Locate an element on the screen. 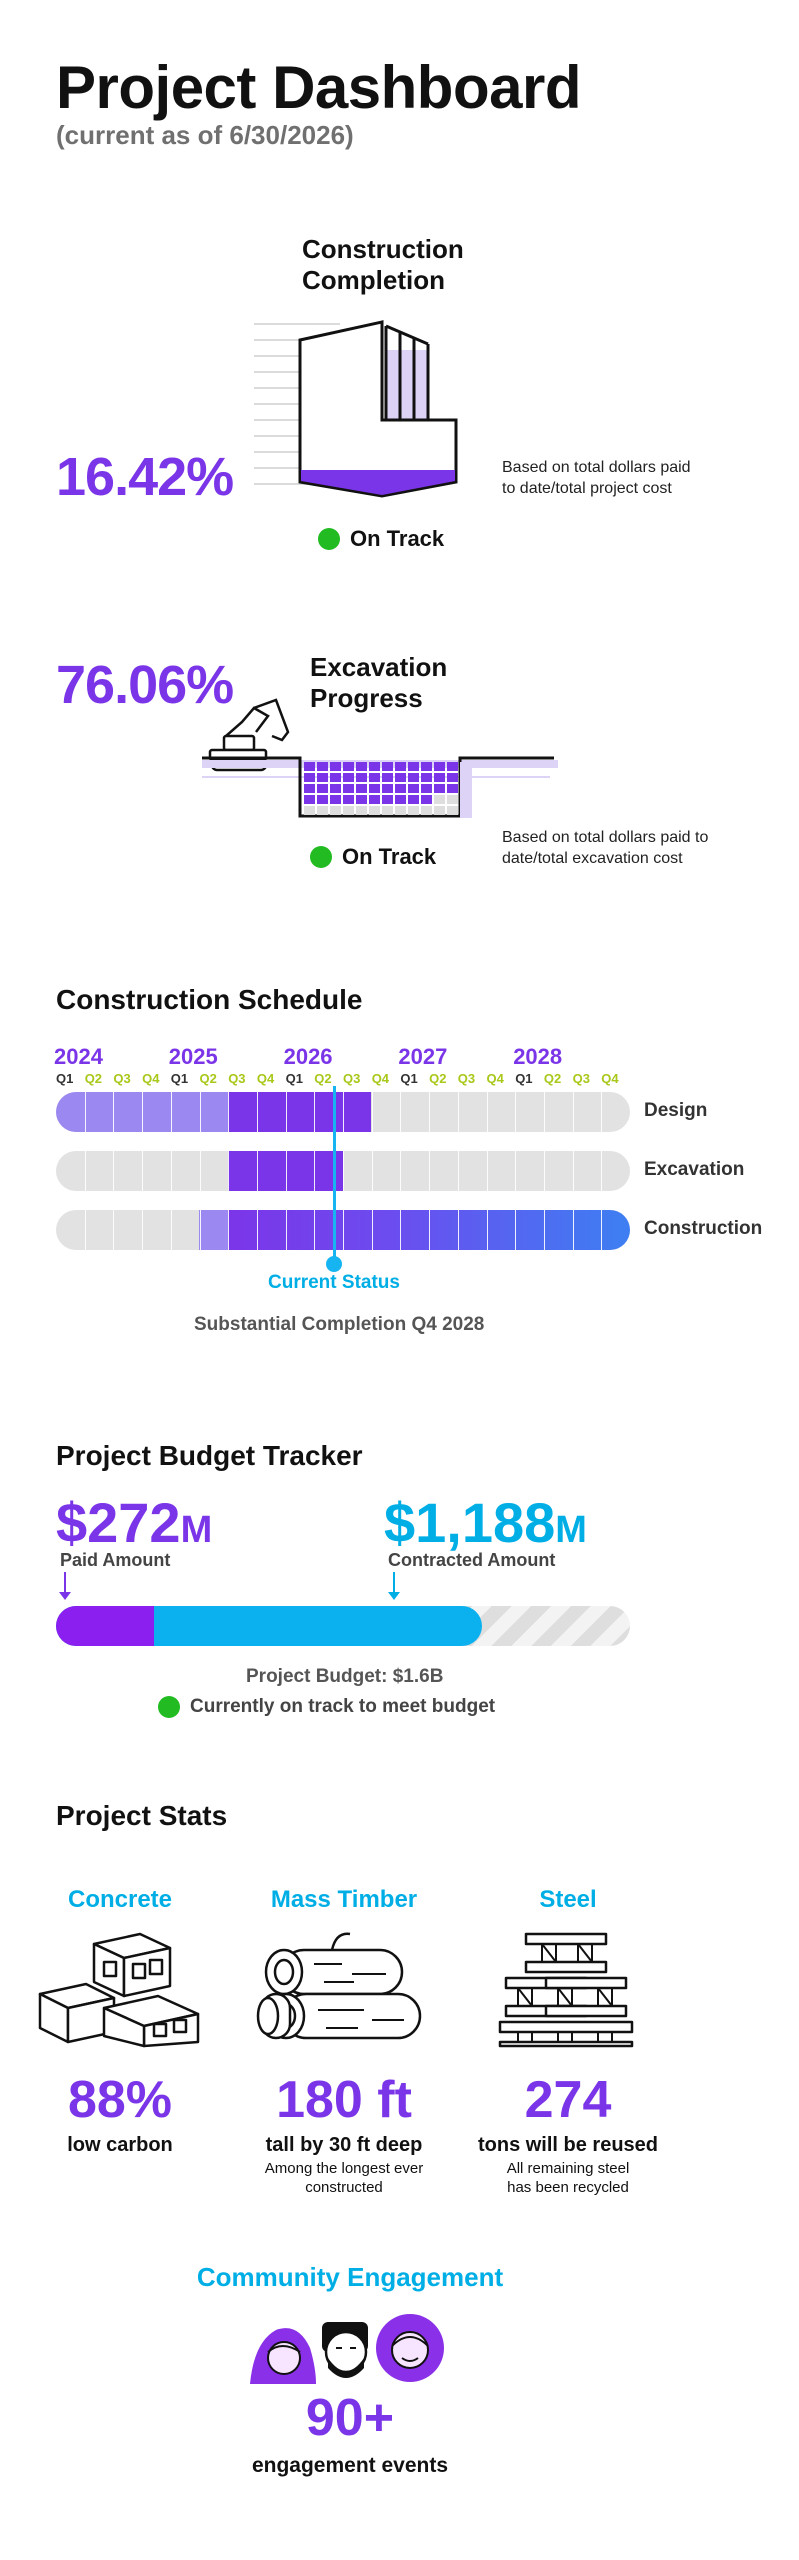  community-title: Community Engagement is located at coordinates (350, 2277).